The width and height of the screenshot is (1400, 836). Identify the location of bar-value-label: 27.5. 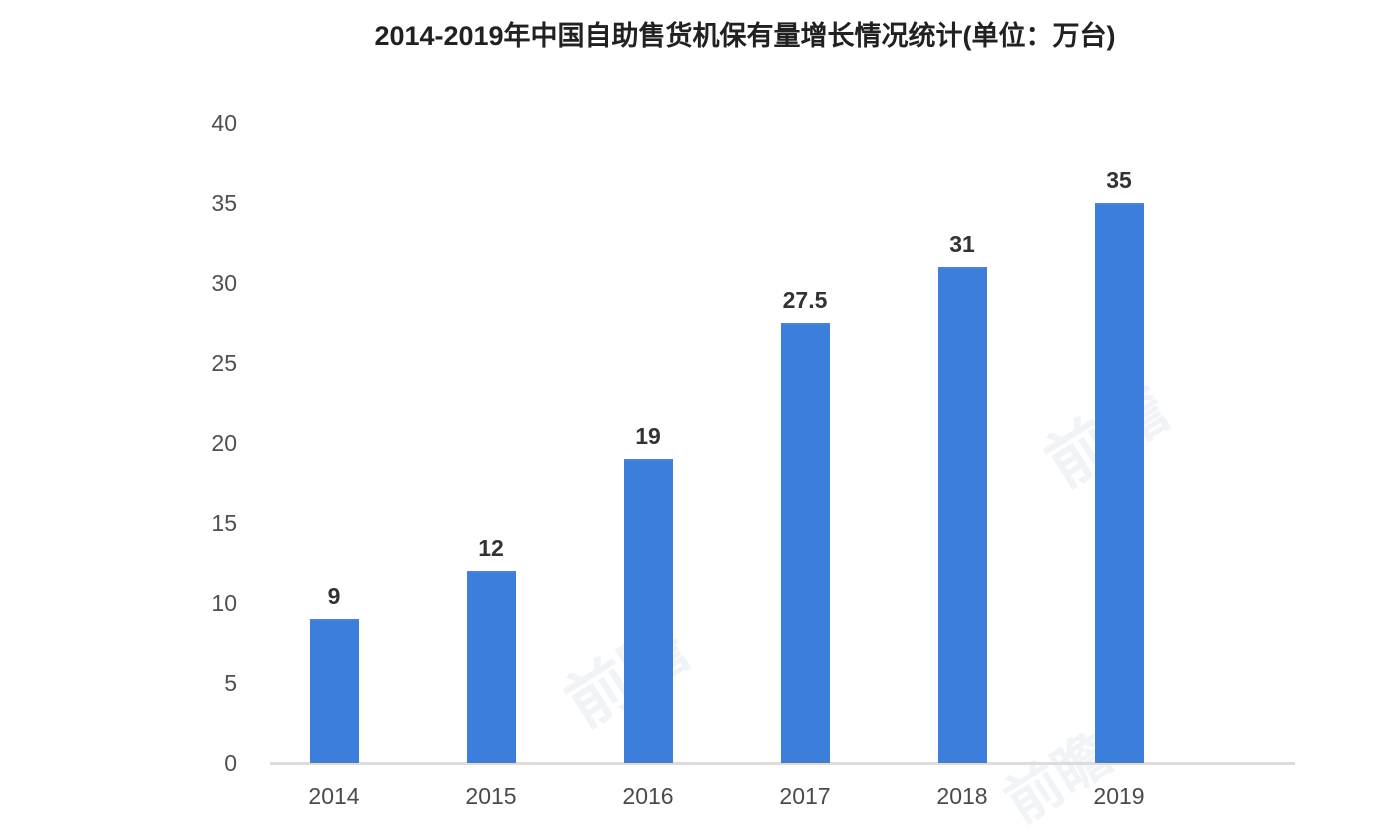
(805, 300).